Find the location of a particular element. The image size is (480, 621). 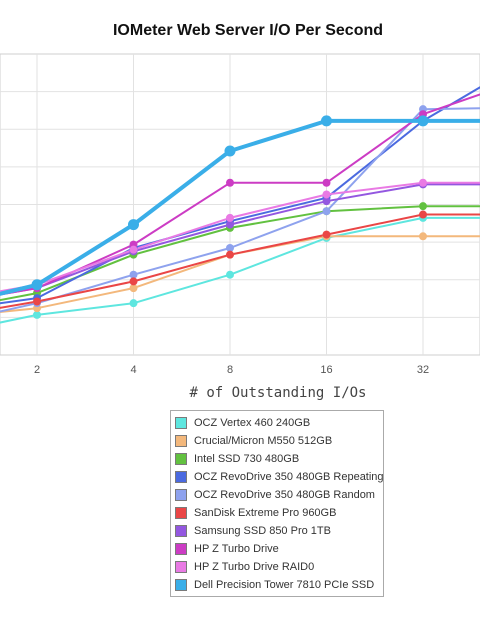

legend-item: OCZ Vertex 460 240GB is located at coordinates (279, 423).